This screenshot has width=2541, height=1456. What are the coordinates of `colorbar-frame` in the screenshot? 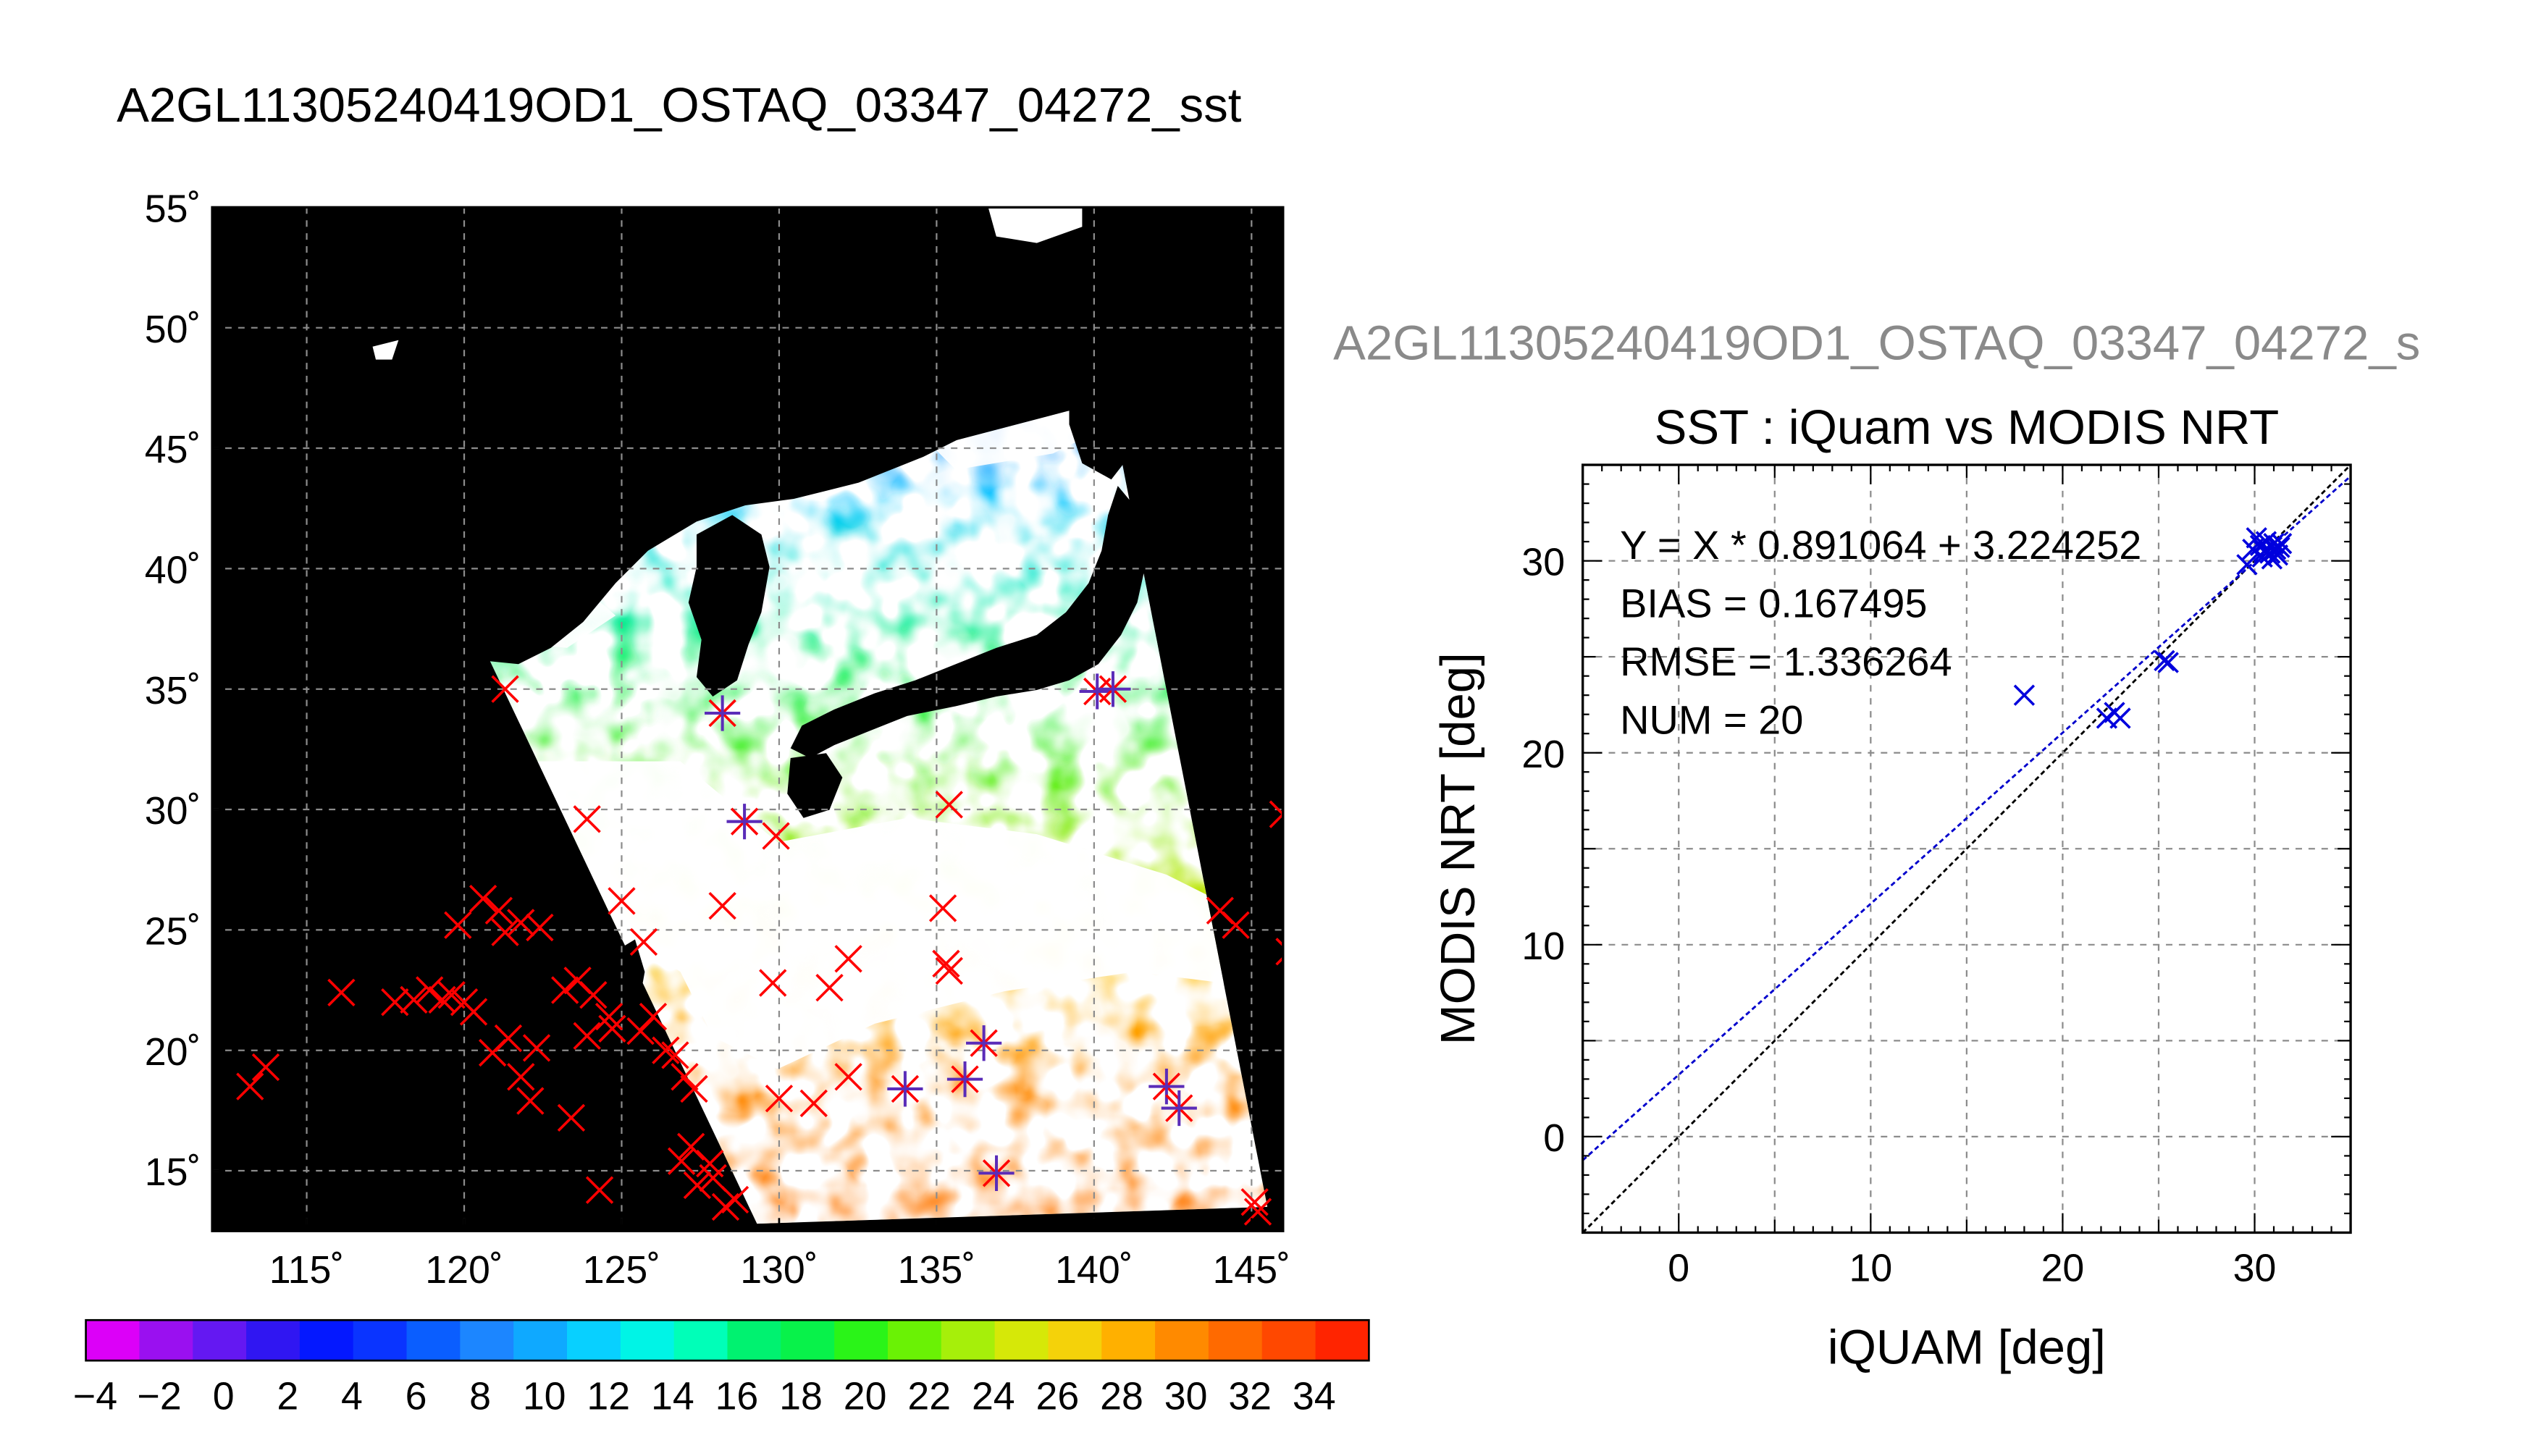 It's located at (727, 1340).